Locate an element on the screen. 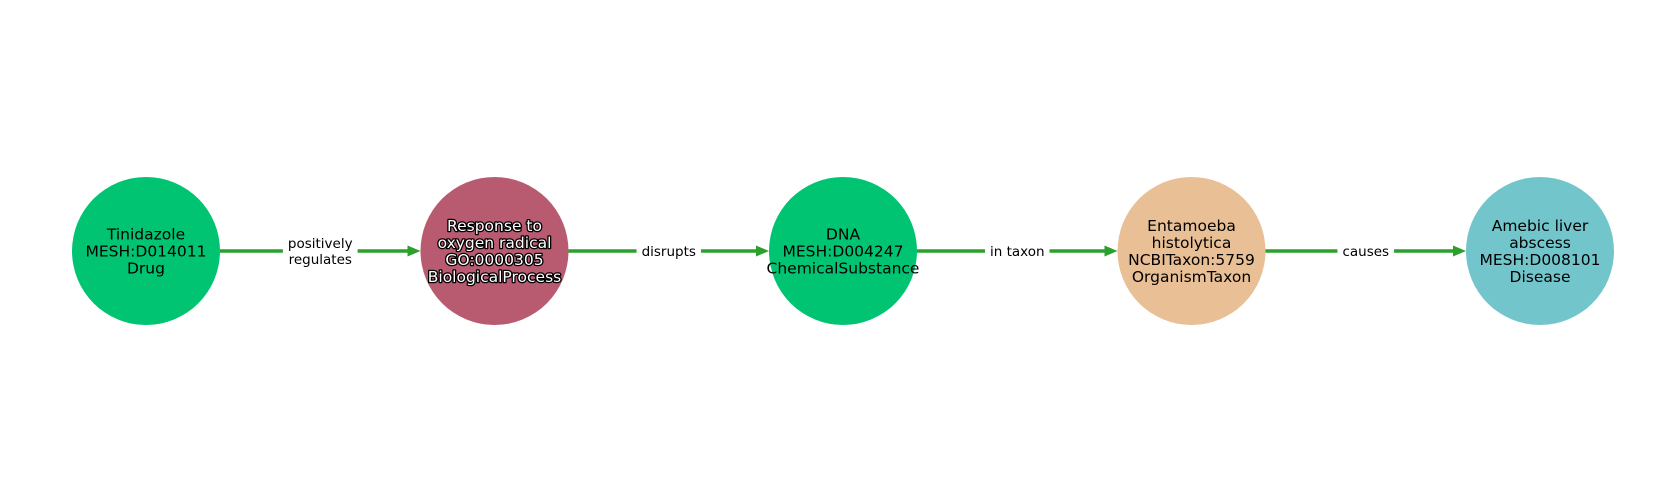 The height and width of the screenshot is (500, 1680). edge-label: disrupts is located at coordinates (669, 252).